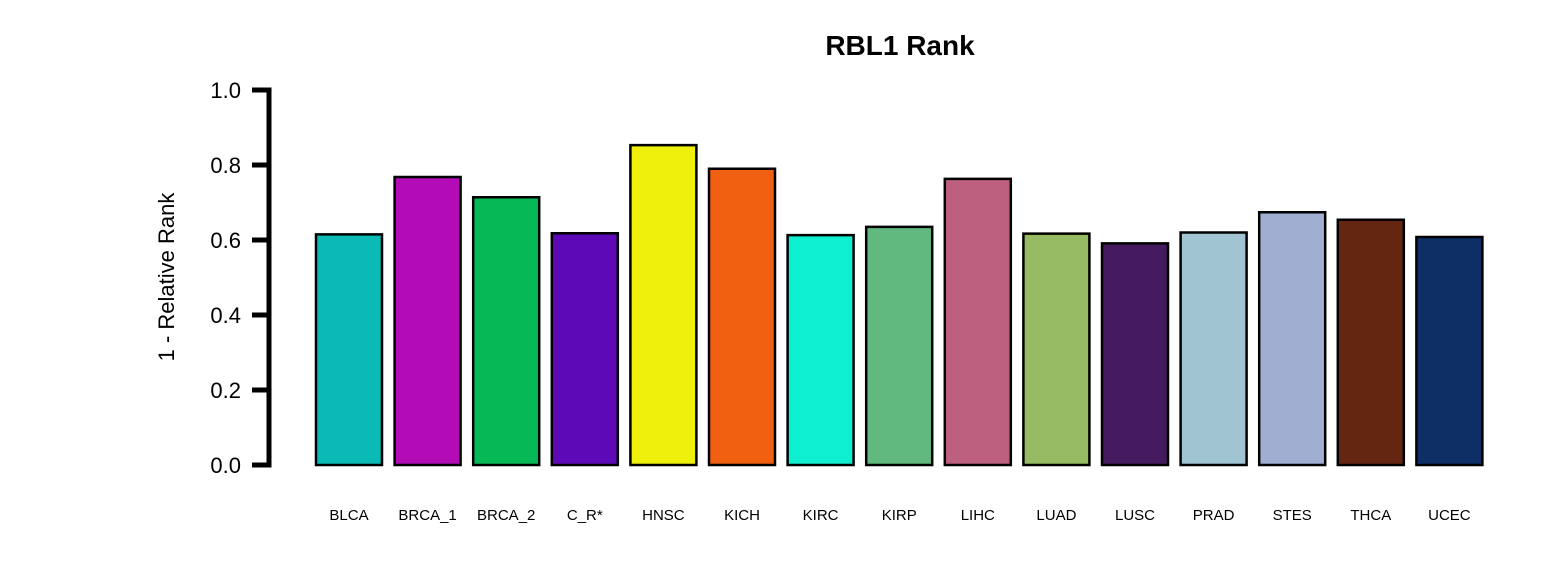 This screenshot has width=1560, height=586. What do you see at coordinates (1135, 515) in the screenshot?
I see `x-category-label: LUSC` at bounding box center [1135, 515].